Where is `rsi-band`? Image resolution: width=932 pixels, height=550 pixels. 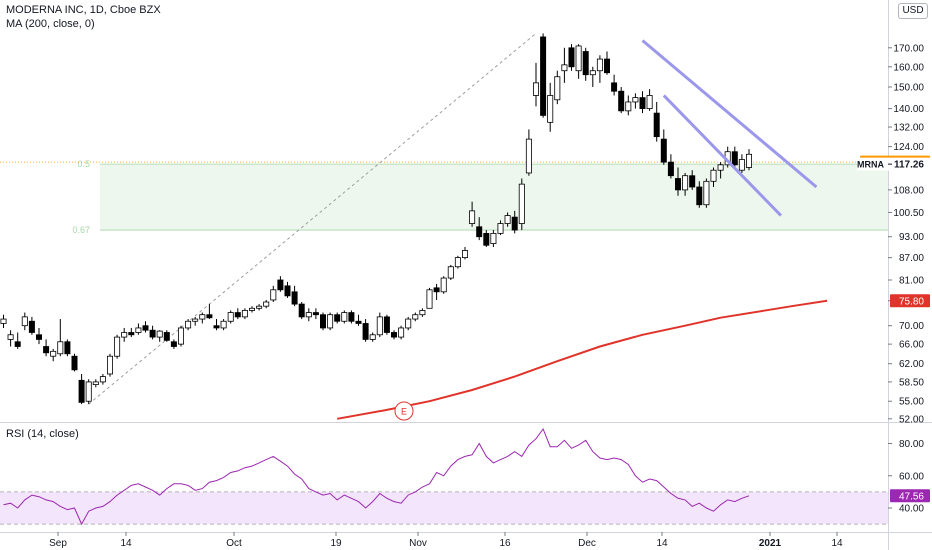 rsi-band is located at coordinates (444, 508).